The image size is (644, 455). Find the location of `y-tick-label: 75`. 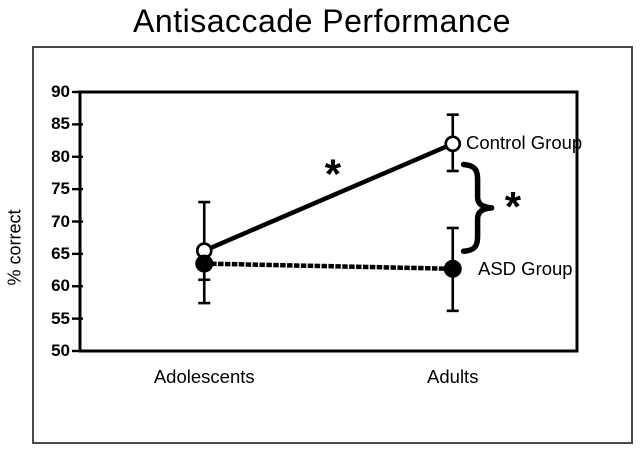

y-tick-label: 75 is located at coordinates (60, 189).